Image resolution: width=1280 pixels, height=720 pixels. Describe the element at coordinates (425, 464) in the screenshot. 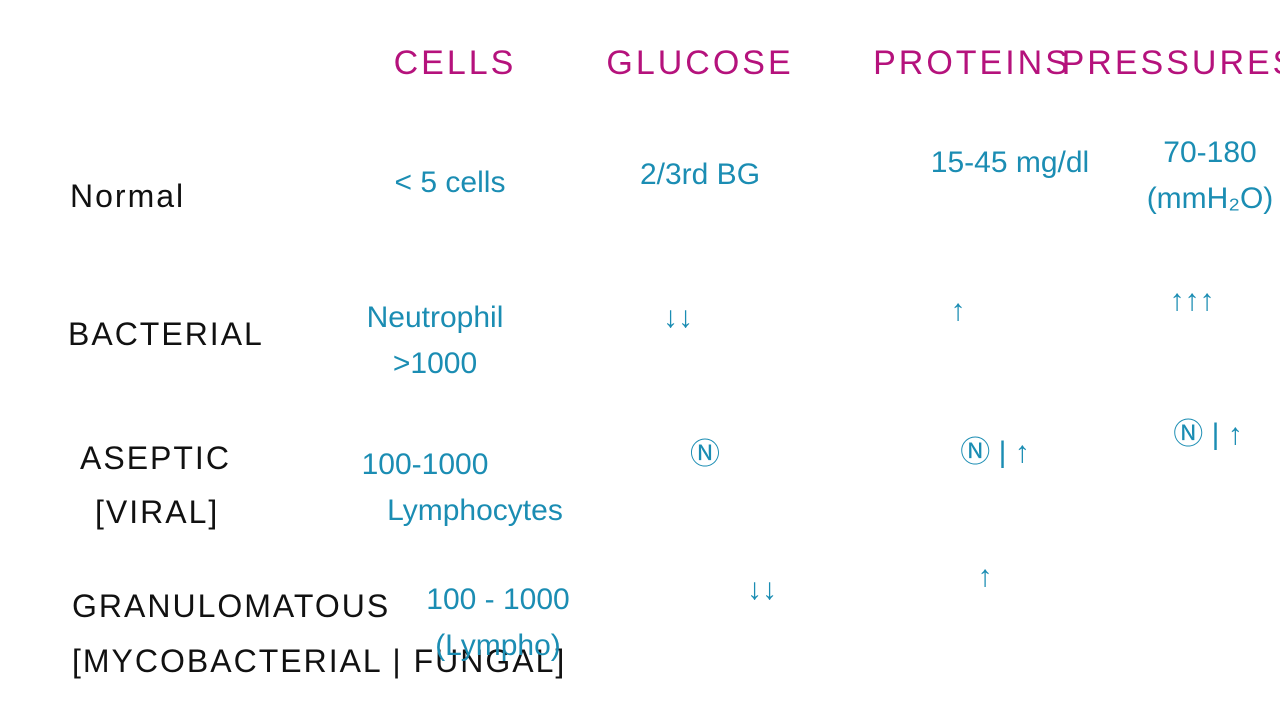

I see `cell-text: 100-1000` at that location.